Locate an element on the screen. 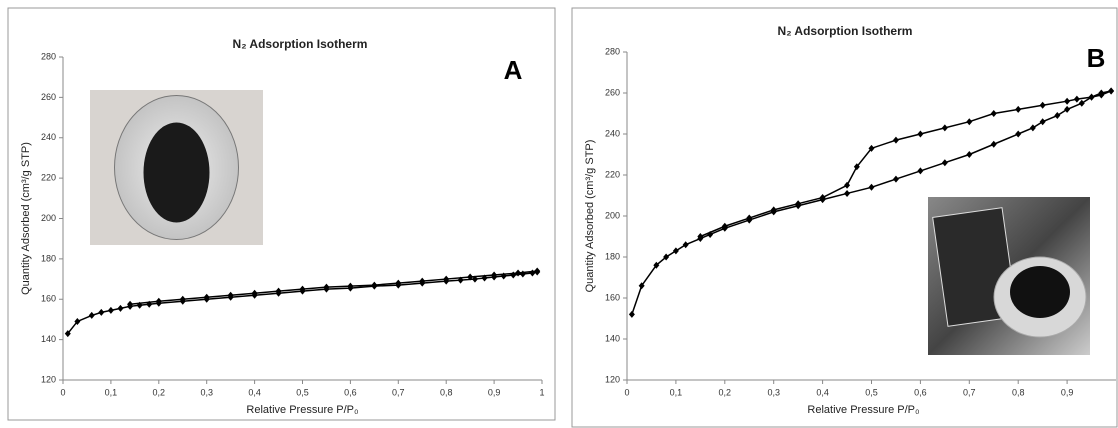 The height and width of the screenshot is (428, 1118). x-tick-label: 0,2 is located at coordinates (725, 392).